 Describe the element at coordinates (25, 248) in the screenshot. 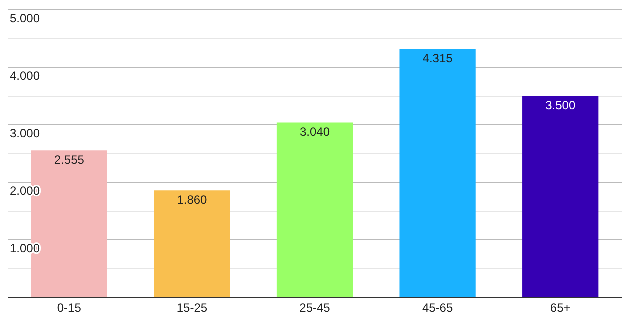

I see `y-tick-label: 1.000` at that location.